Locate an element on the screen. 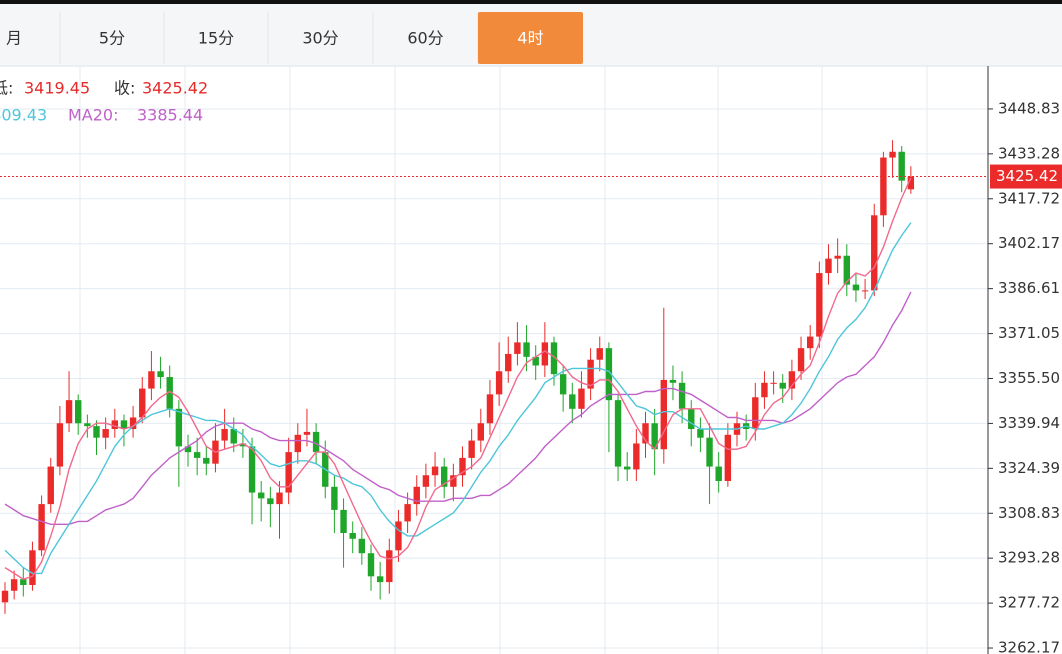 The width and height of the screenshot is (1062, 654). y-tick-label: 3339.94 is located at coordinates (1029, 423).